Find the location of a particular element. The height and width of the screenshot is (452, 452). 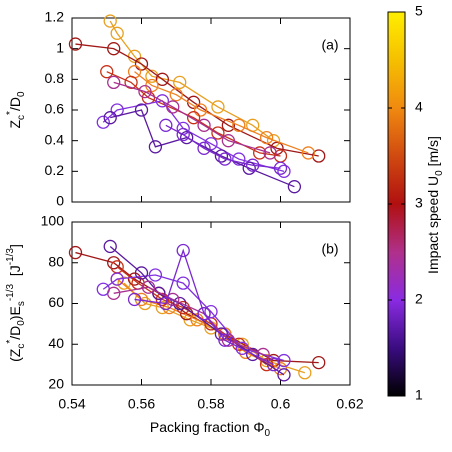

y-tick-label: 20 is located at coordinates (56, 384).